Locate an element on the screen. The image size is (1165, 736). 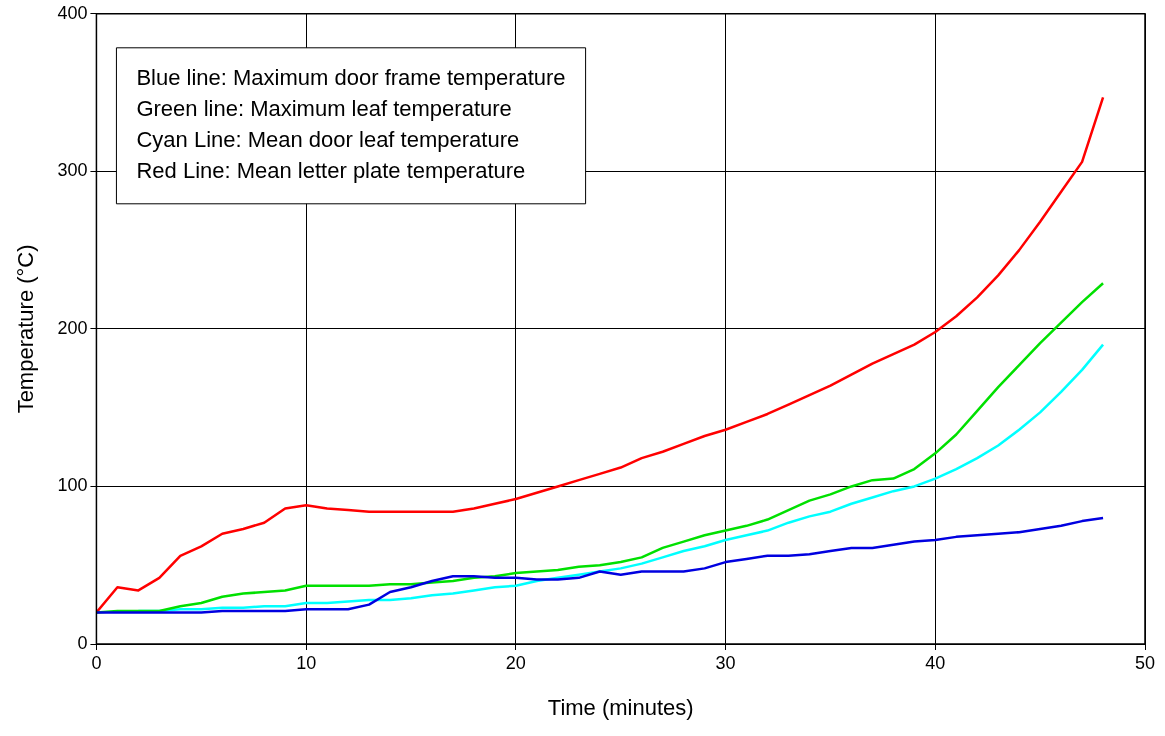
x-tick-label: 20 is located at coordinates (515, 662).